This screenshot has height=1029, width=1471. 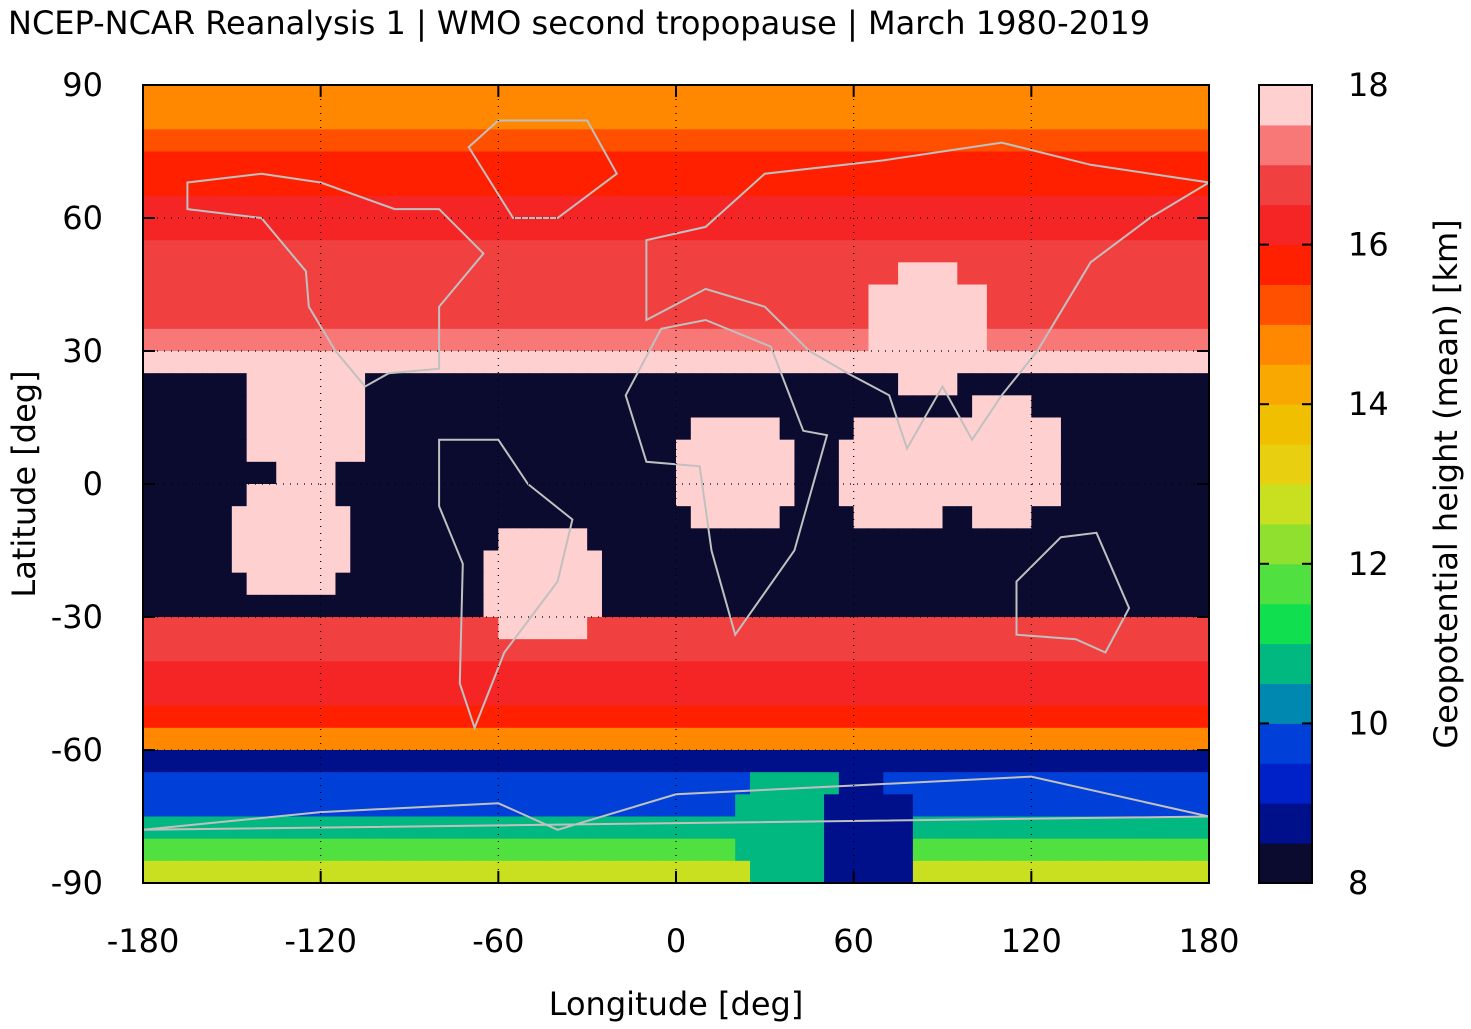 I want to click on colorbar-swatch, so click(x=1285, y=743).